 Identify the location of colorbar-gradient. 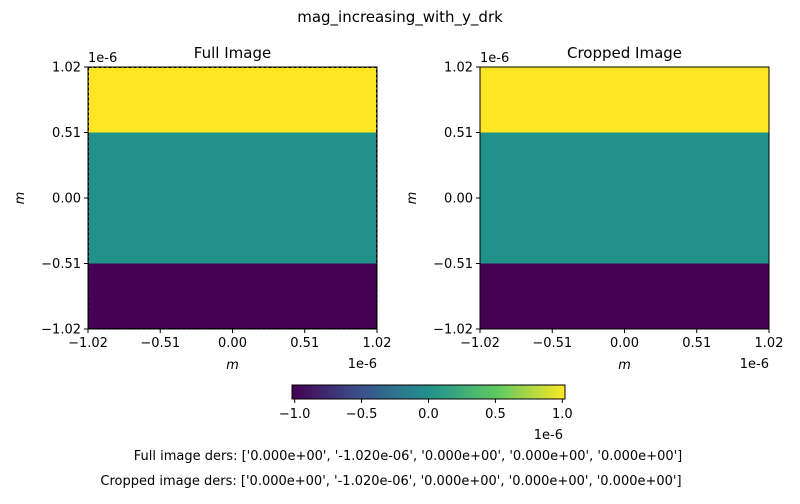
(428, 392).